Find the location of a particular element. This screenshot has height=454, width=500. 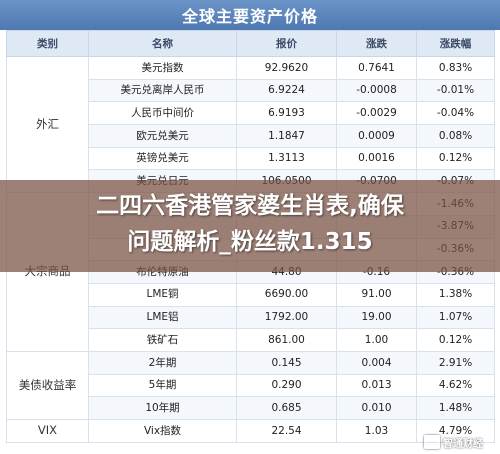

asset-name-cell: LME铜 is located at coordinates (162, 294).